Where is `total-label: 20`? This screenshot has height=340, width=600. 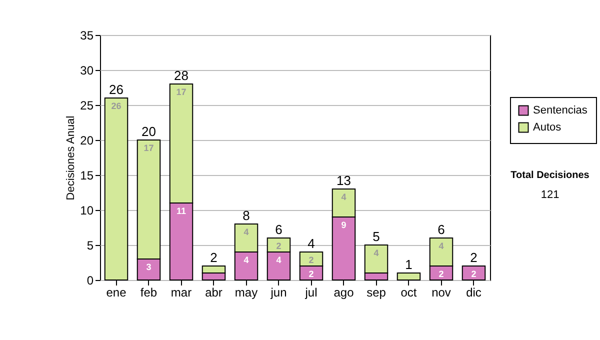 total-label: 20 is located at coordinates (149, 131).